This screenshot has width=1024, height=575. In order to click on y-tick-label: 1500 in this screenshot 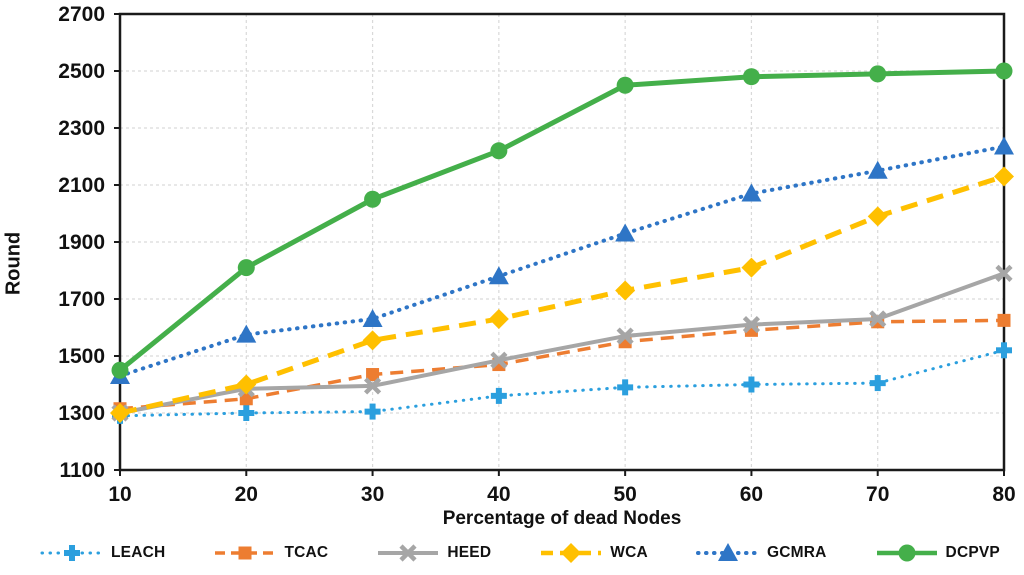, I will do `click(81, 356)`.